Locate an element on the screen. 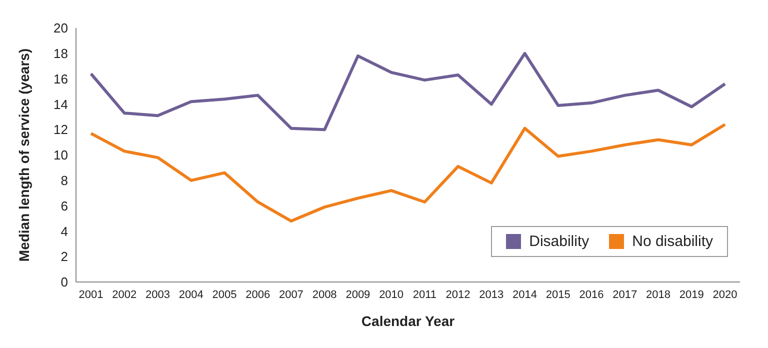 Image resolution: width=768 pixels, height=348 pixels. x-tick-label: 2012 is located at coordinates (458, 294).